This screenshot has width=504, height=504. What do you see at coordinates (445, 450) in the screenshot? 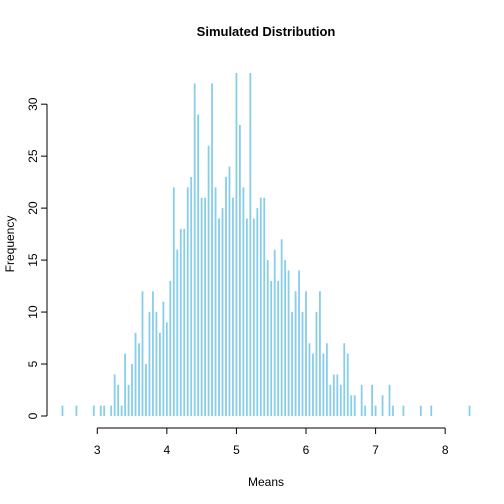
I see `x-tick-label: 8` at bounding box center [445, 450].